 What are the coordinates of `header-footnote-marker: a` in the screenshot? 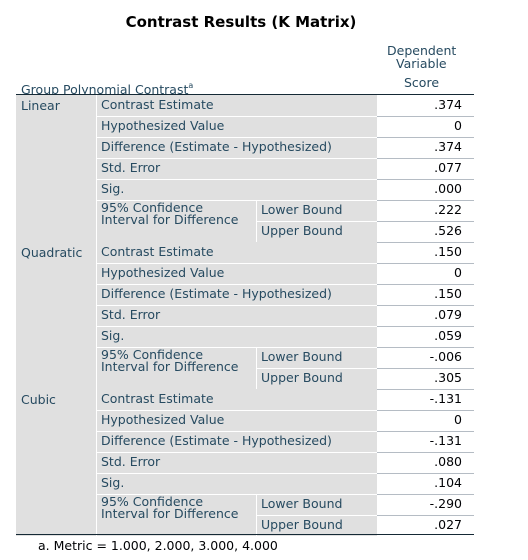 It's located at (191, 85).